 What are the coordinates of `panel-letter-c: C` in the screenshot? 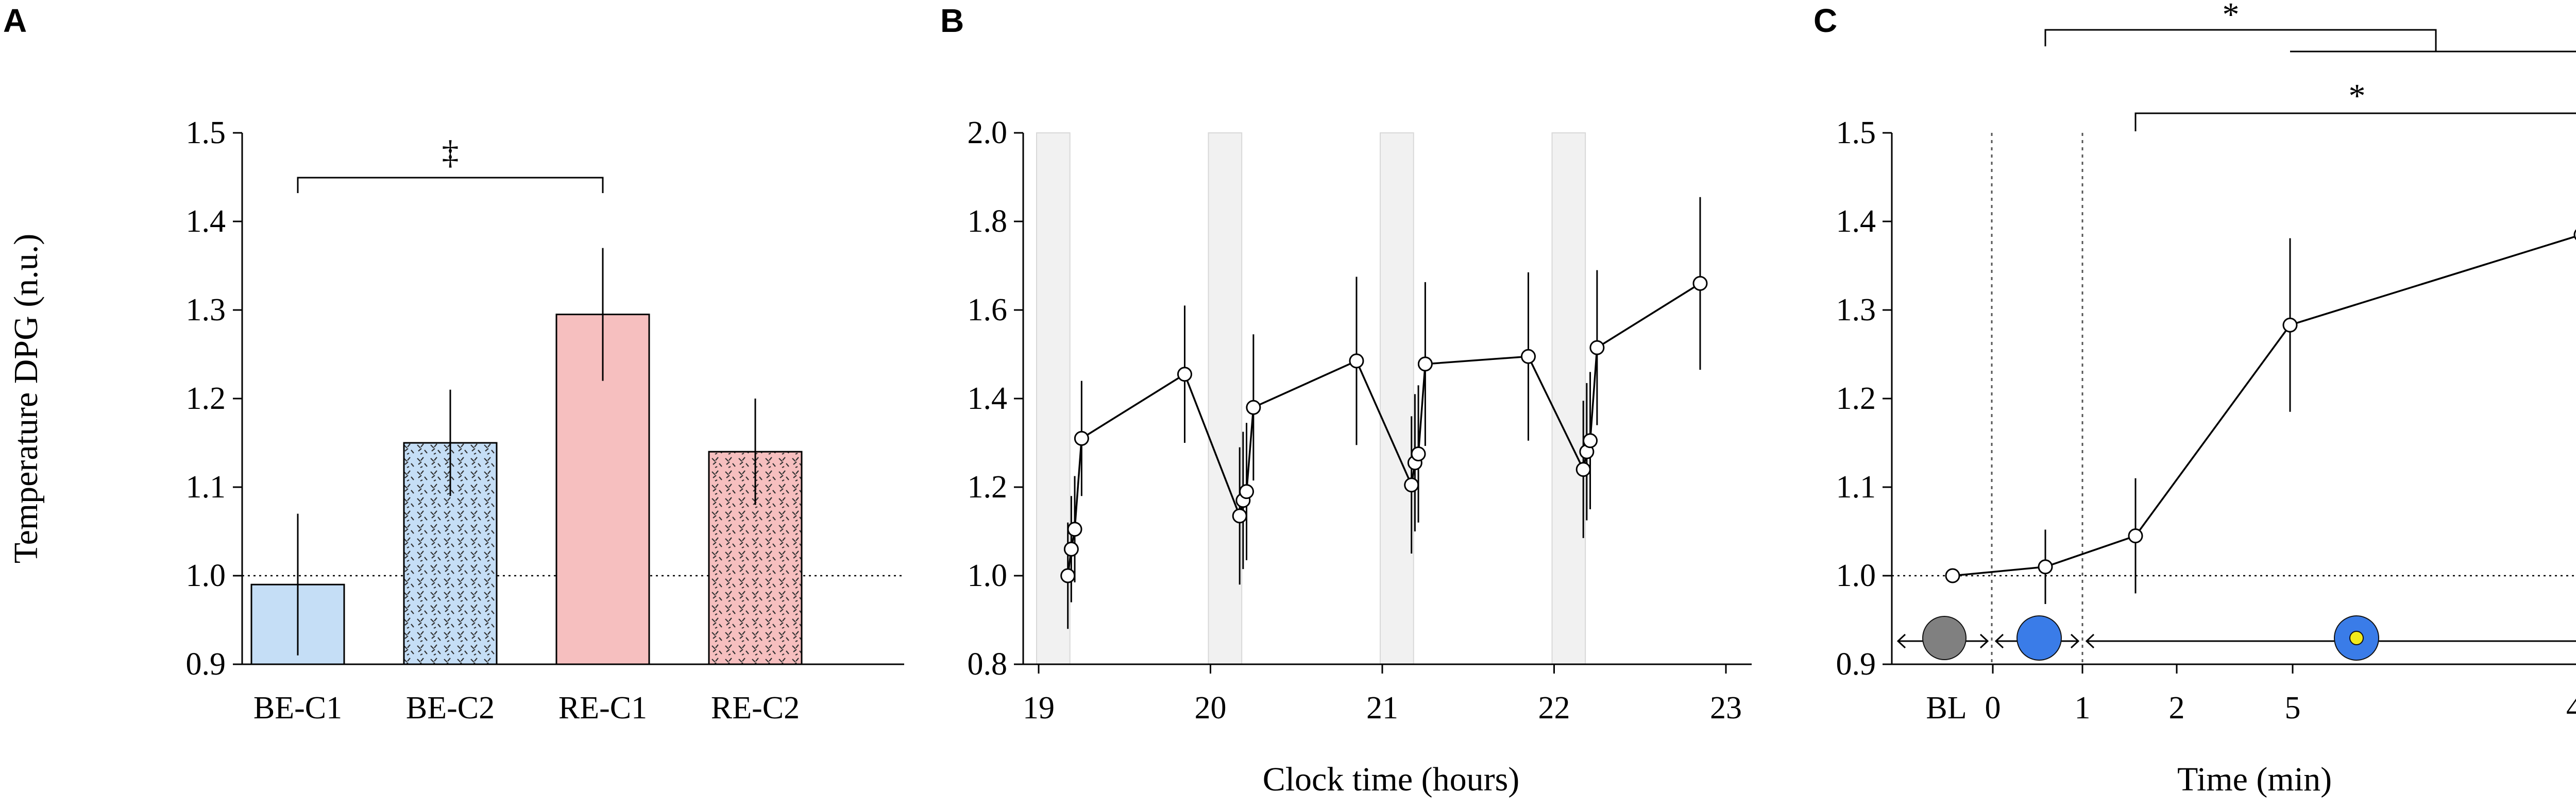 It's located at (1825, 20).